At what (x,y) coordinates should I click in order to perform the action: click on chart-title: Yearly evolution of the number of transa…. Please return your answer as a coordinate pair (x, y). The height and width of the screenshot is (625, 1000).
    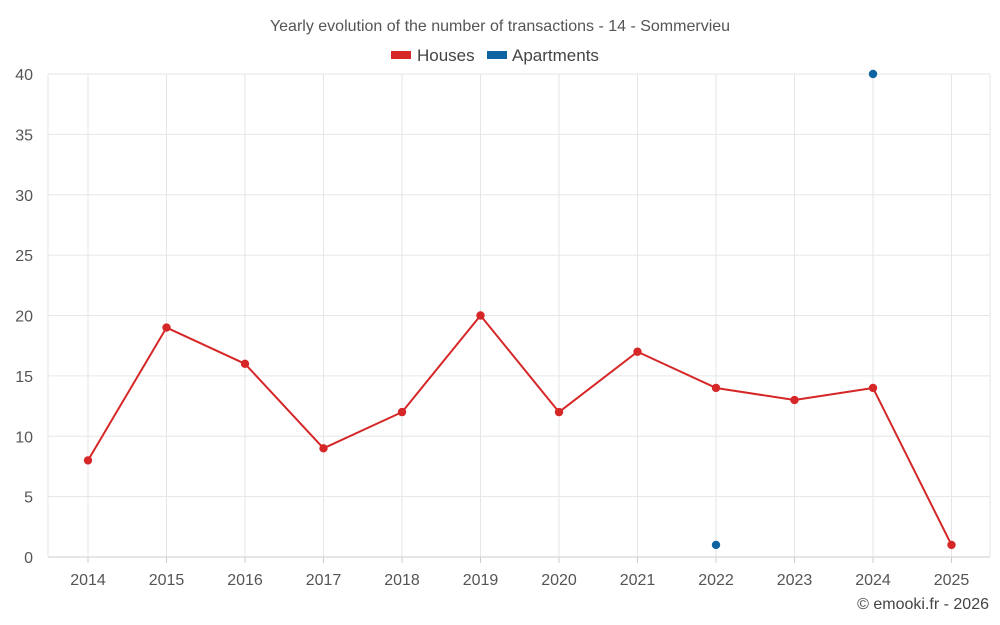
    Looking at the image, I should click on (500, 26).